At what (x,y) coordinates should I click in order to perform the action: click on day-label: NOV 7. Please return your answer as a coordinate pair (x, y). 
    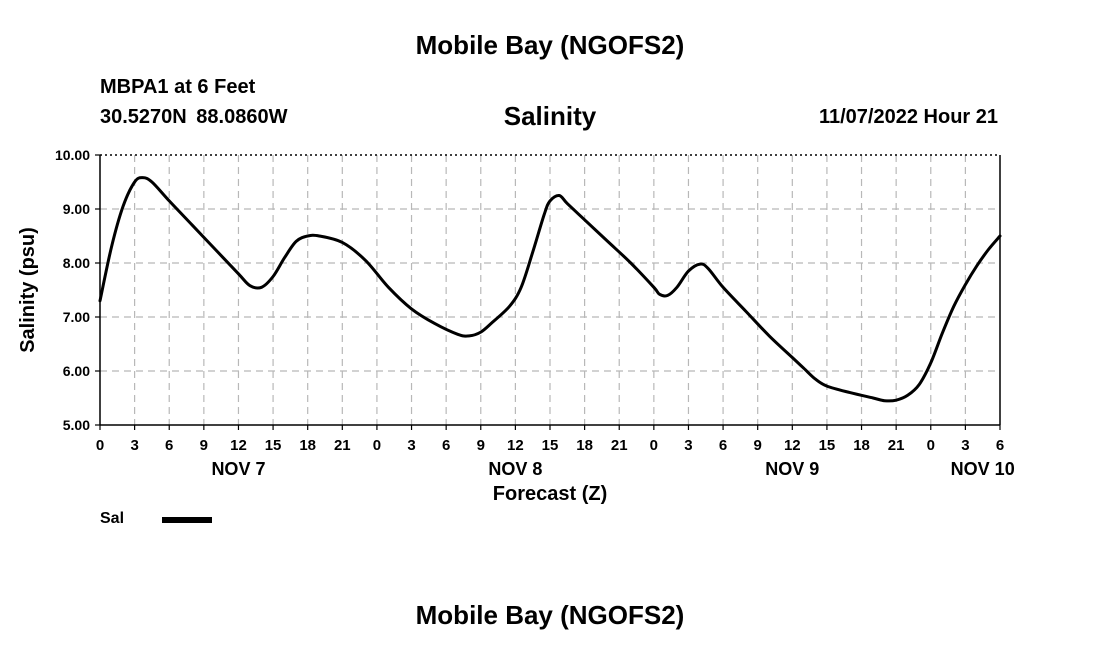
    Looking at the image, I should click on (238, 469).